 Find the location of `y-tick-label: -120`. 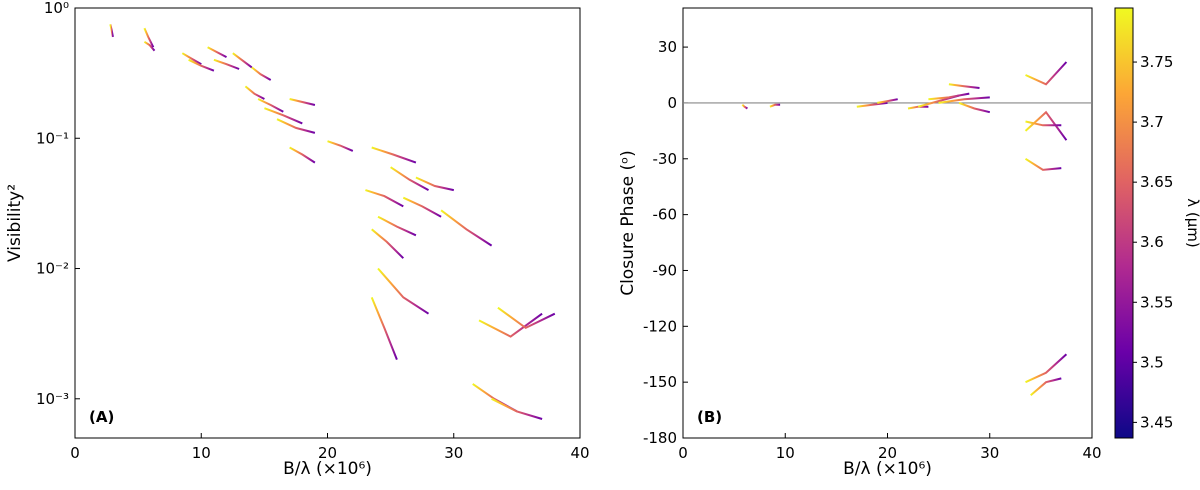

y-tick-label: -120 is located at coordinates (660, 326).